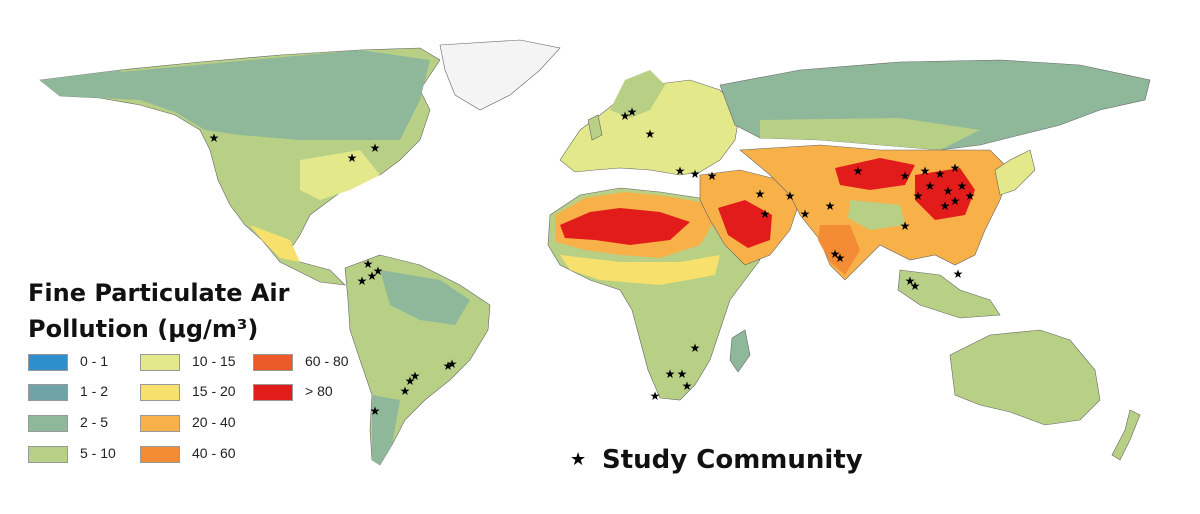  I want to click on greenland, so click(500, 75).